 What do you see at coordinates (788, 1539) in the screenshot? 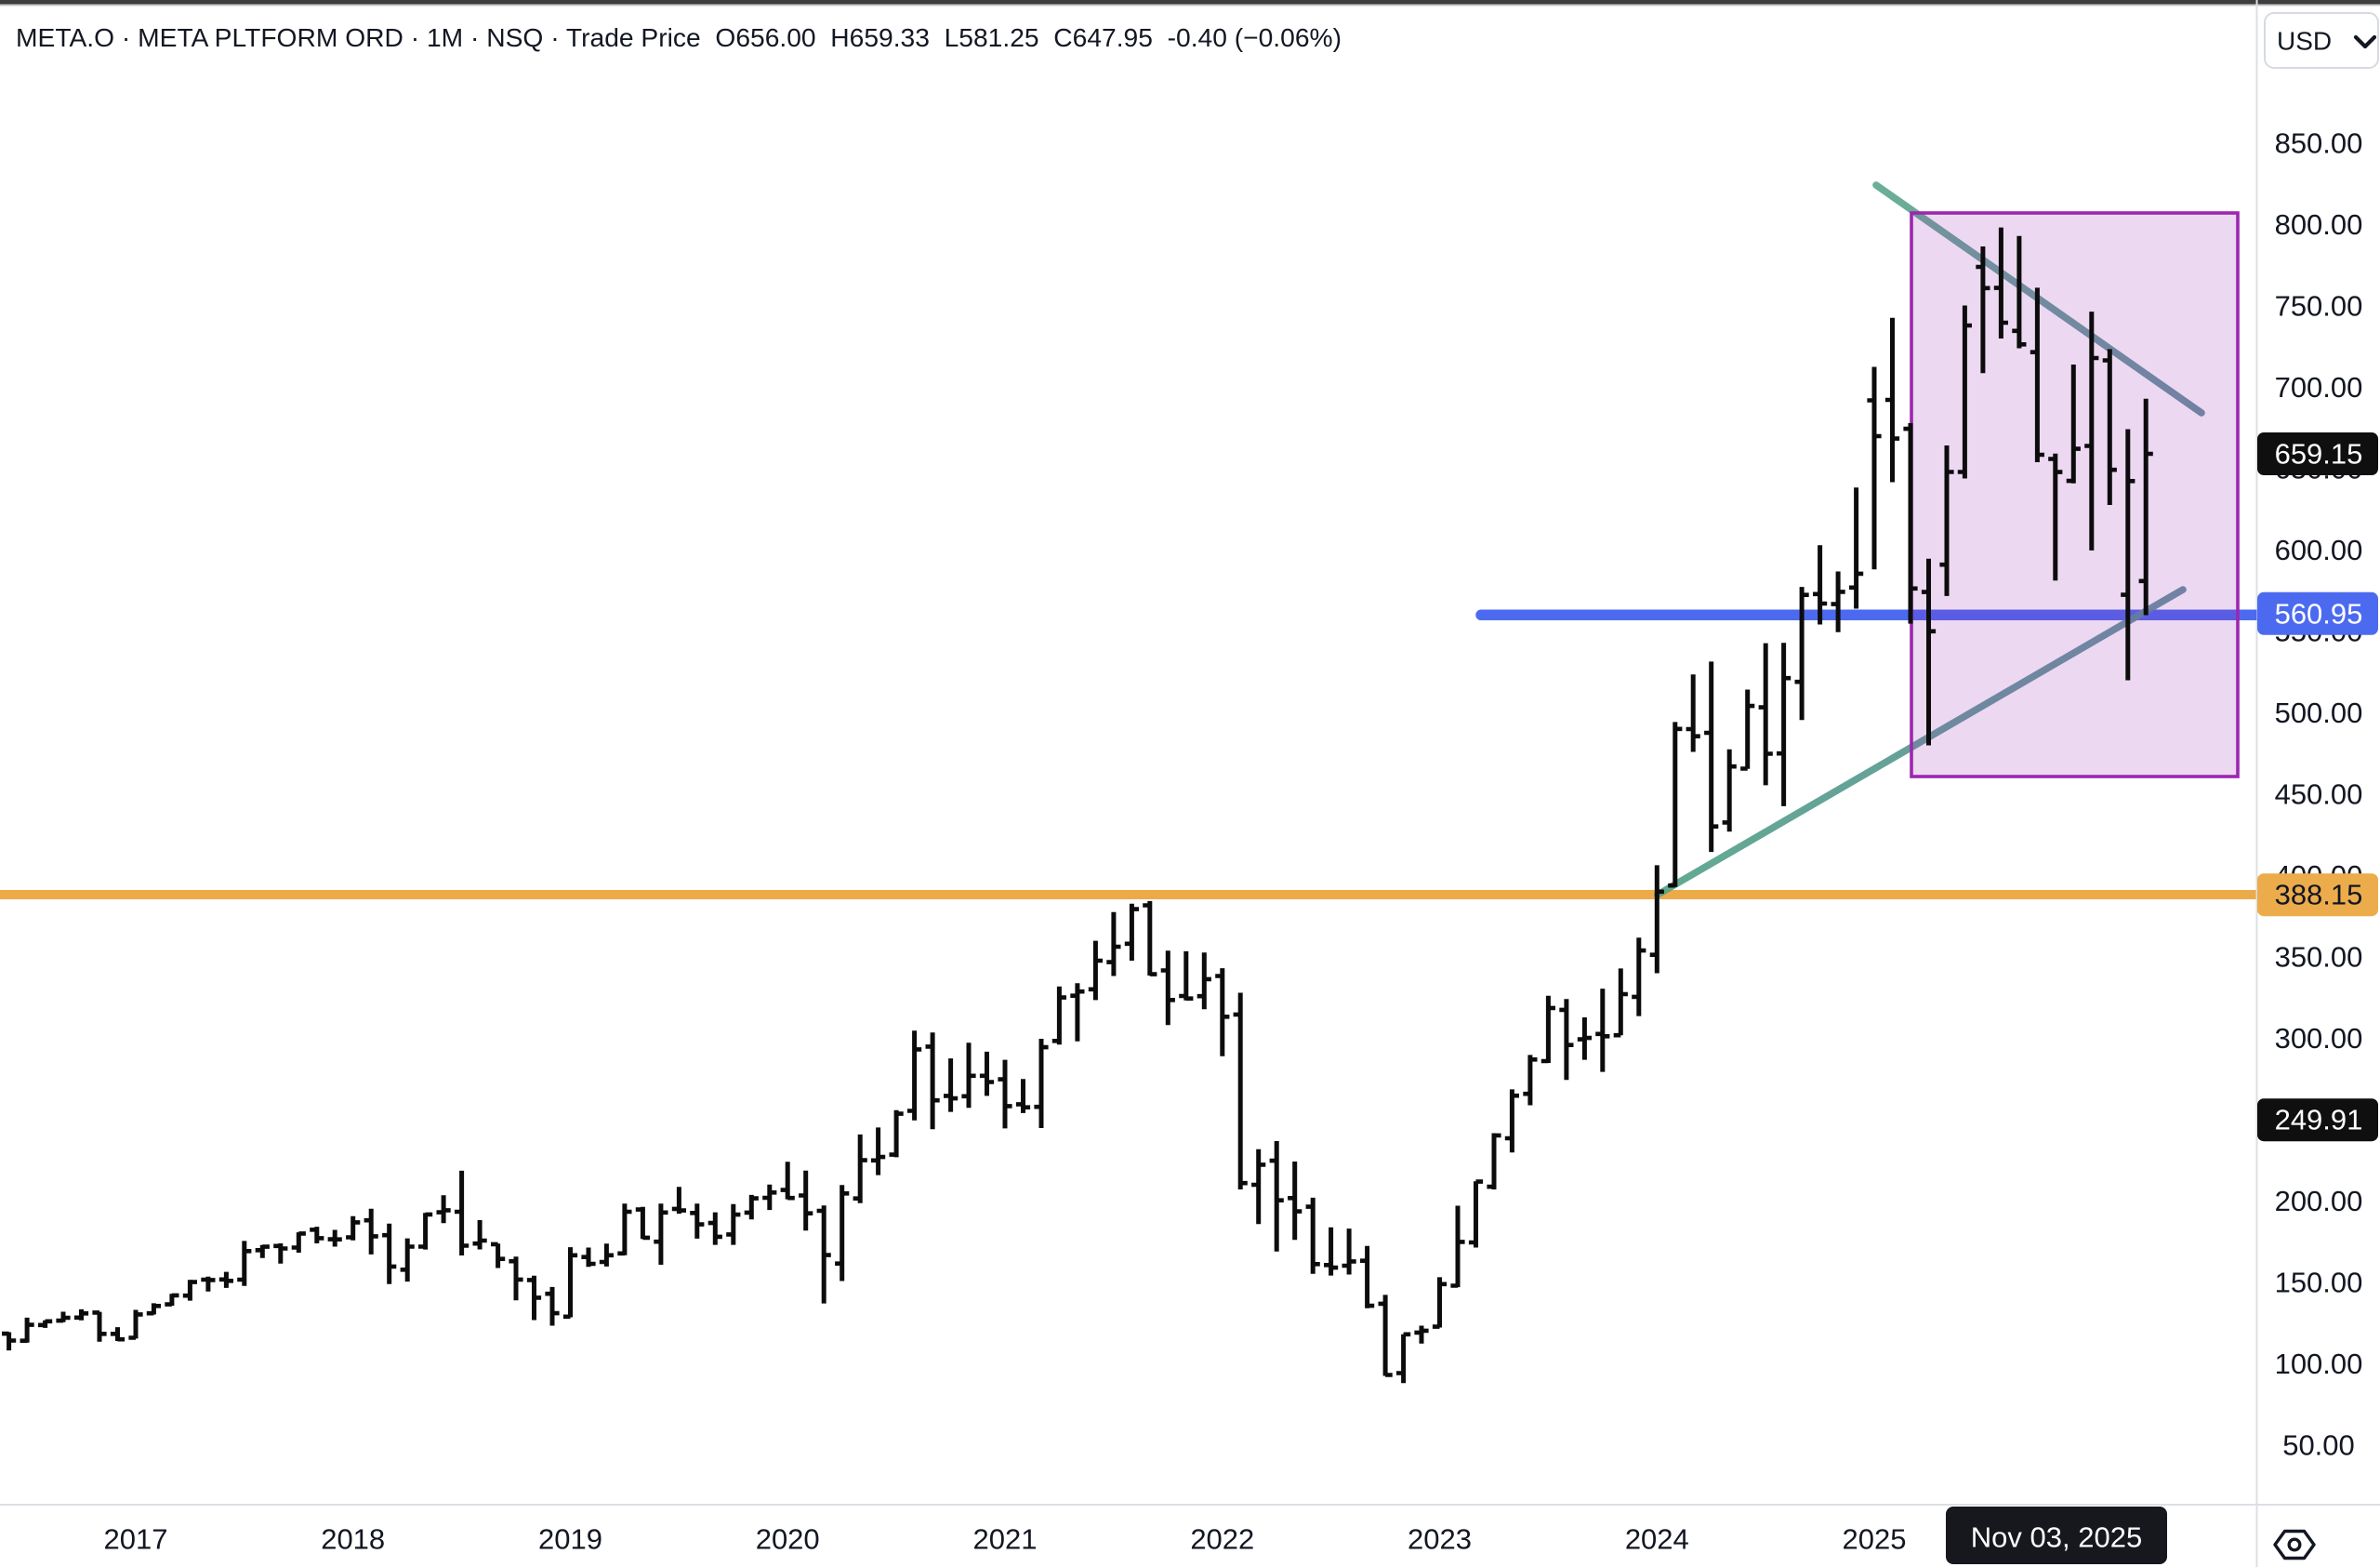
I see `svg-text: 2020` at bounding box center [788, 1539].